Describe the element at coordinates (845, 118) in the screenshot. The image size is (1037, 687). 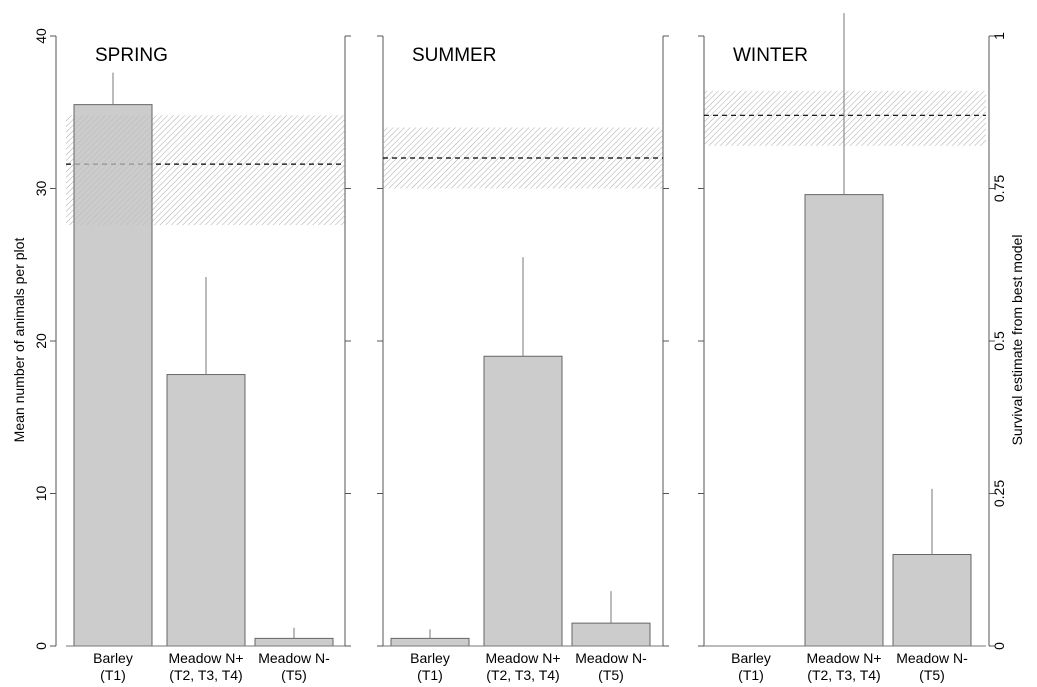
I see `survival-ci-band` at that location.